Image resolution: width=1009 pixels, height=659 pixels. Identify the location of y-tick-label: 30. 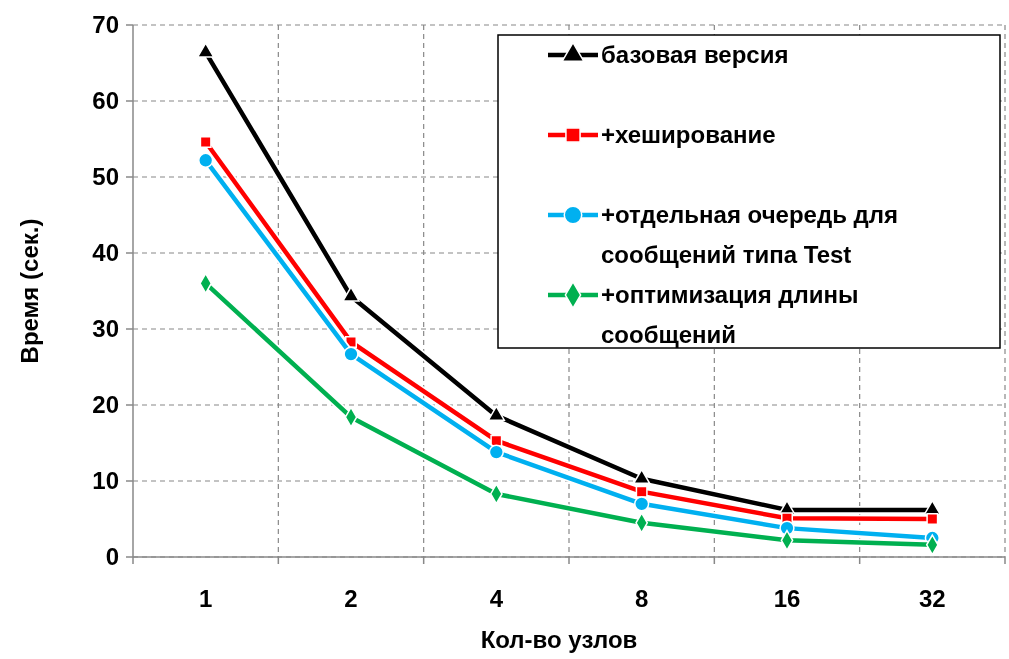
(105, 329).